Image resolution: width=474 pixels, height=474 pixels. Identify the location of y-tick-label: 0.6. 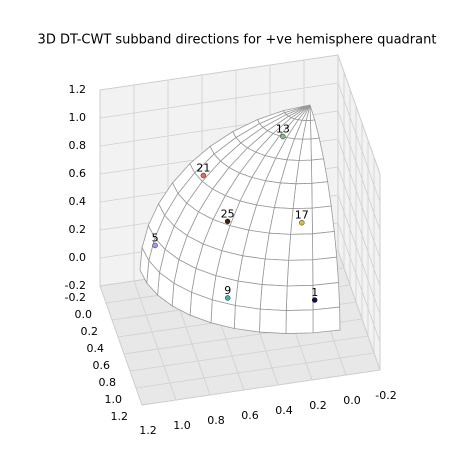
(250, 415).